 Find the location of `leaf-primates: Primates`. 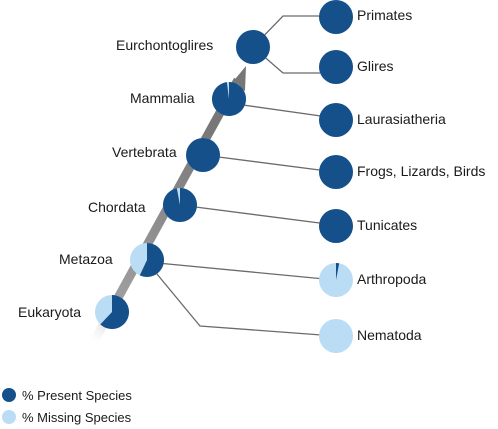

leaf-primates: Primates is located at coordinates (365, 17).